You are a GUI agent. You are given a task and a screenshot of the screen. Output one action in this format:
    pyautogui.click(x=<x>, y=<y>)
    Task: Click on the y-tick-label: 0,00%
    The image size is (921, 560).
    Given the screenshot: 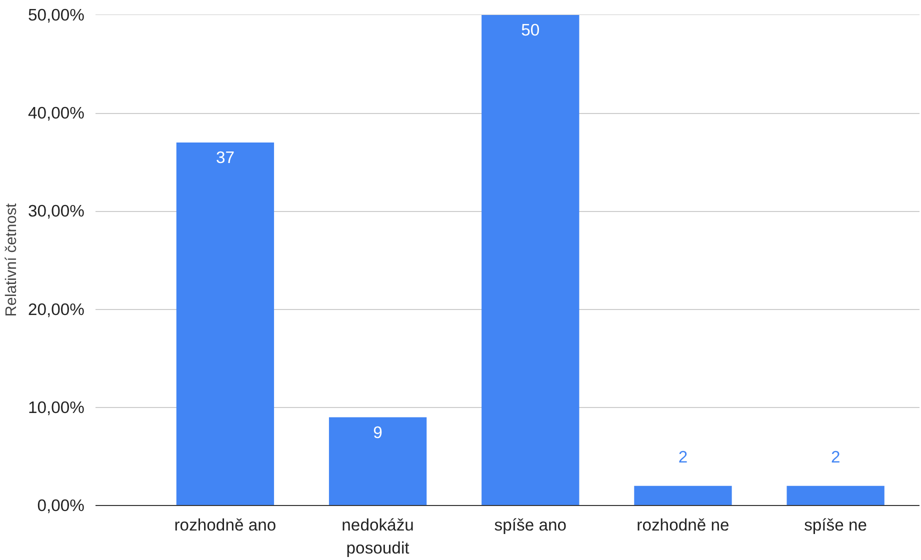 What is the action you would take?
    pyautogui.click(x=61, y=505)
    